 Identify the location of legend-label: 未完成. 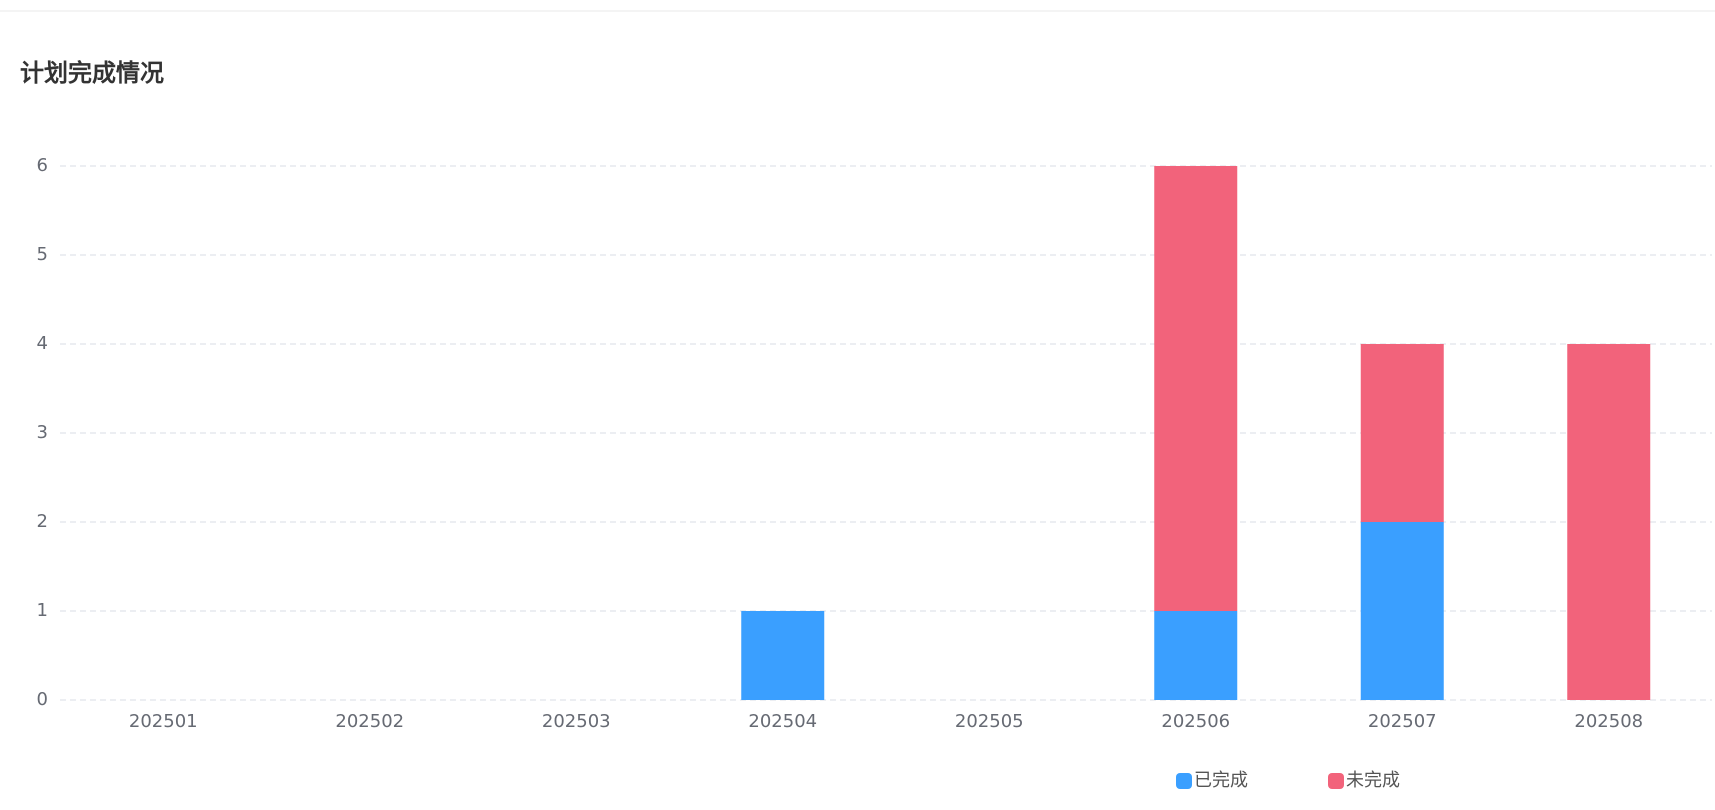
(1373, 780).